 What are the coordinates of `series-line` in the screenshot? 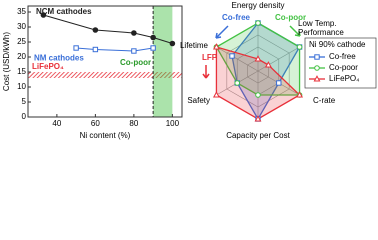 It's located at (115, 49).